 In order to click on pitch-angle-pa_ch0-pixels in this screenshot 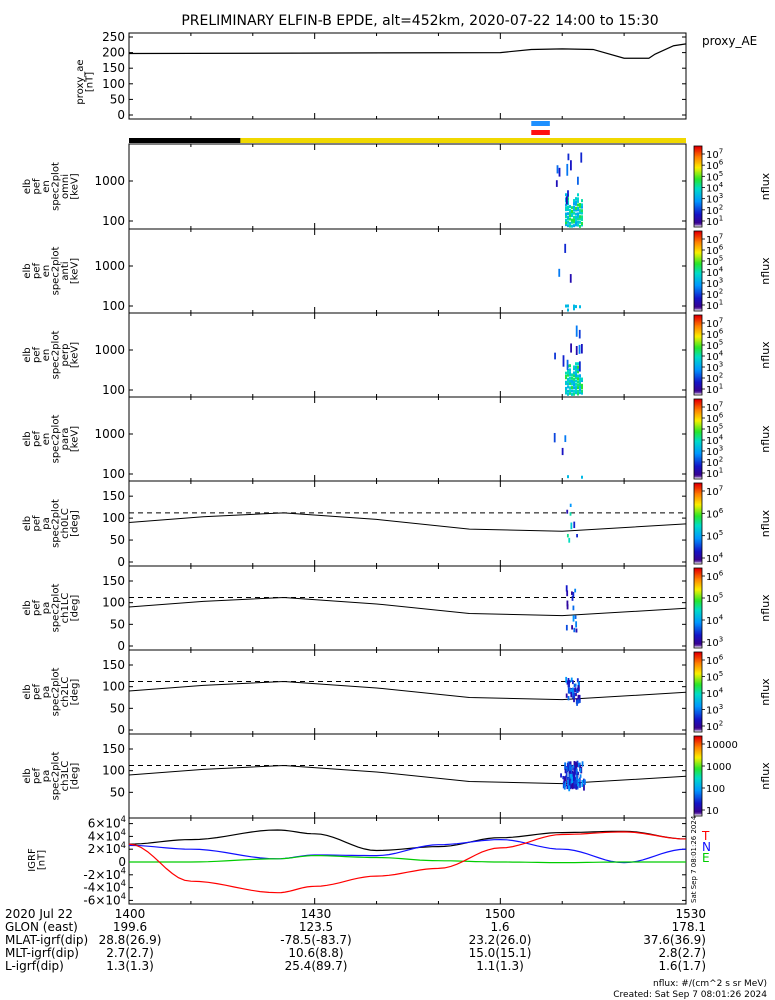, I will do `click(572, 523)`.